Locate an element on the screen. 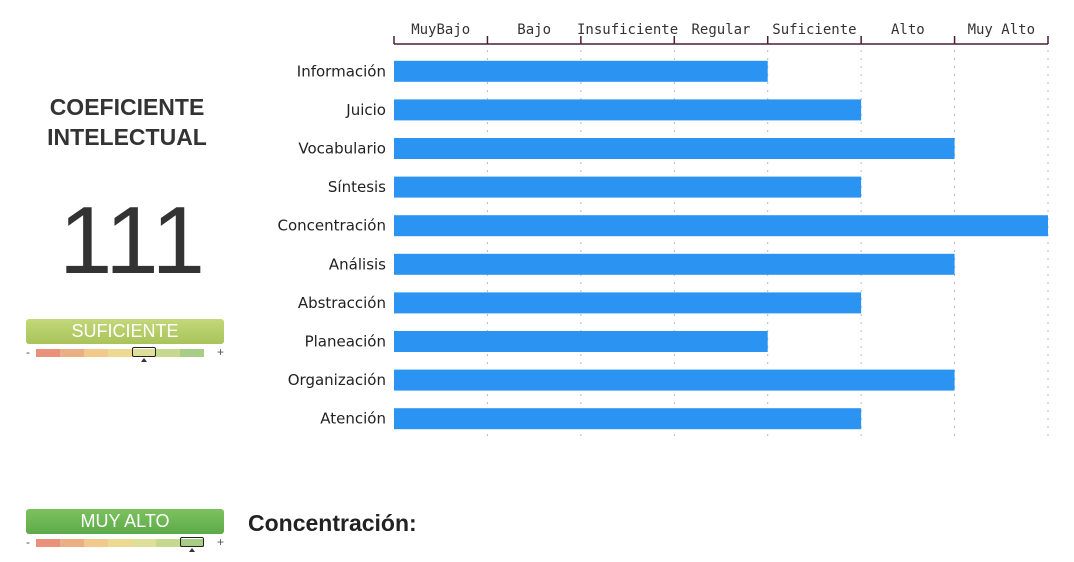 Image resolution: width=1074 pixels, height=562 pixels. category-label: Abstracción is located at coordinates (342, 303).